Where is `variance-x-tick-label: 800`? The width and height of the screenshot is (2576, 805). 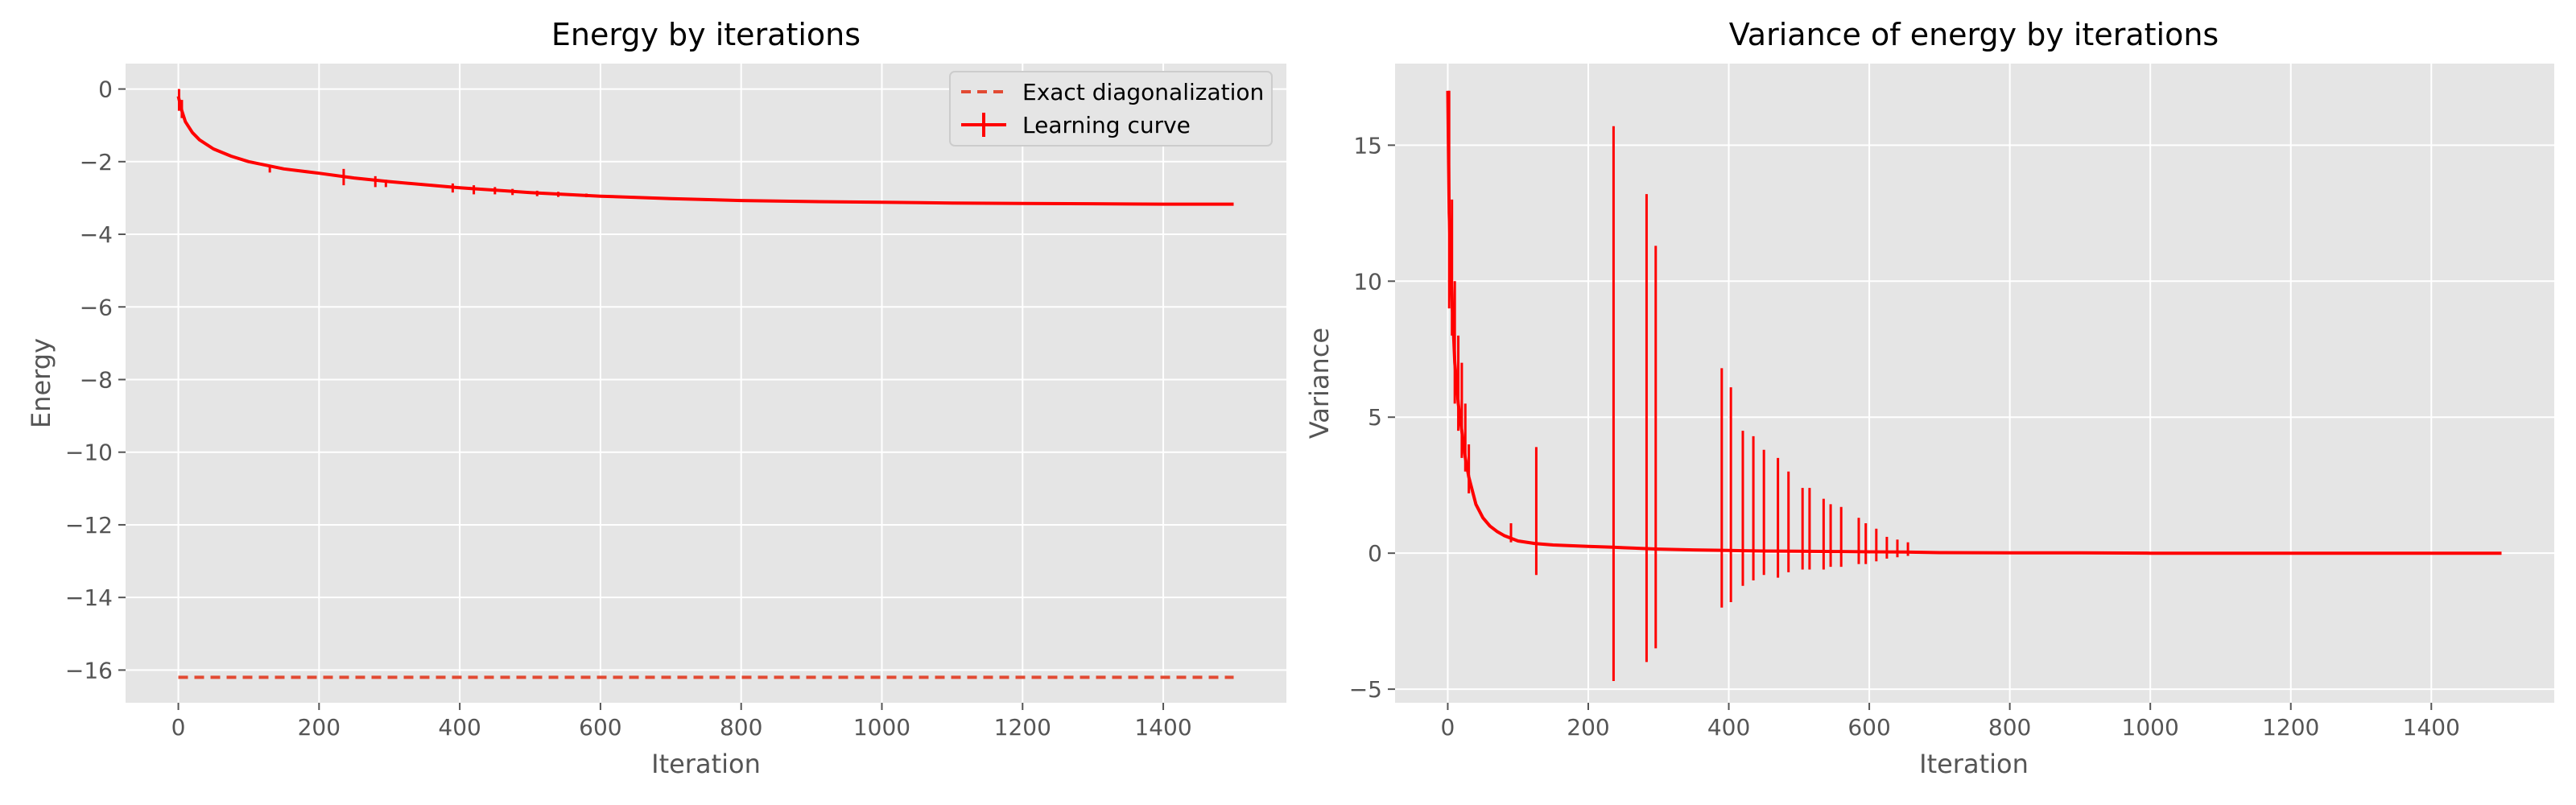 variance-x-tick-label: 800 is located at coordinates (2010, 727).